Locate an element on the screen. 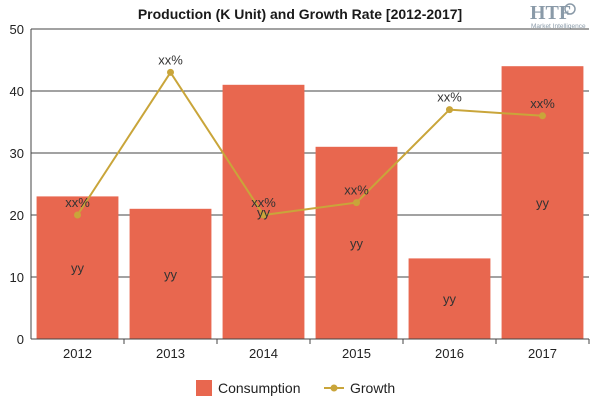  bar-data-label-2013: yy is located at coordinates (171, 274).